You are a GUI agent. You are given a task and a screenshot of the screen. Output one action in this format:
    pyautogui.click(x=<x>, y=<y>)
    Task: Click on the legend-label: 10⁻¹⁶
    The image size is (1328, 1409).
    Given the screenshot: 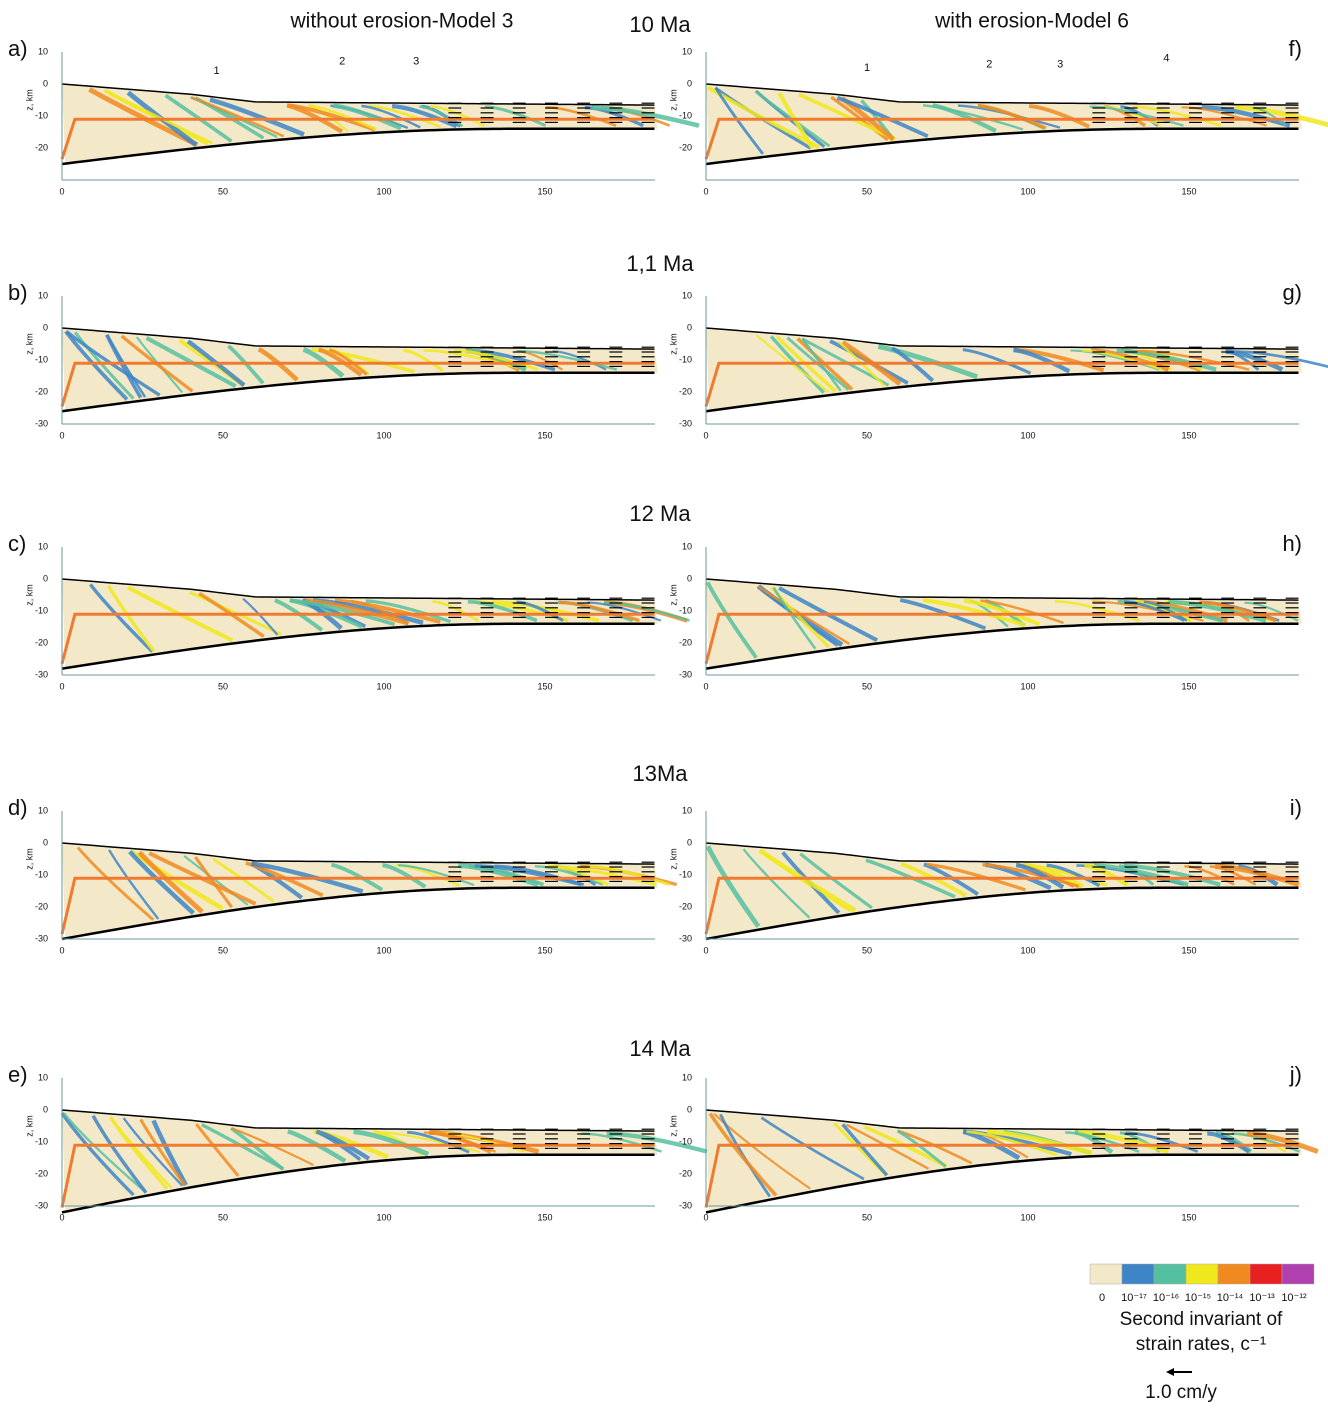 What is the action you would take?
    pyautogui.click(x=1166, y=1298)
    